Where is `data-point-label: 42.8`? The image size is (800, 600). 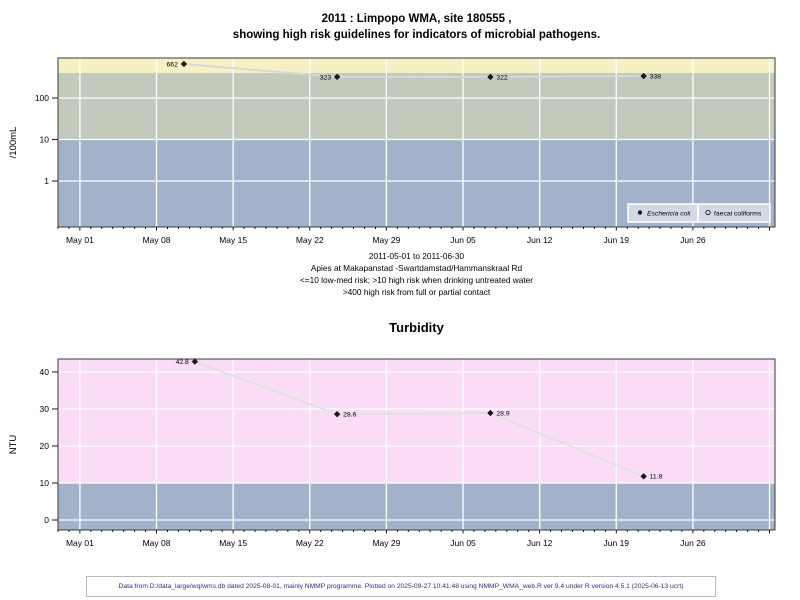
data-point-label: 42.8 is located at coordinates (182, 362).